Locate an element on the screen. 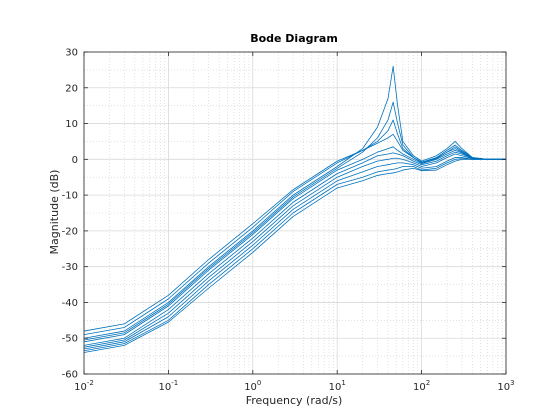  x-tick-label: 10⁻¹ is located at coordinates (169, 386).